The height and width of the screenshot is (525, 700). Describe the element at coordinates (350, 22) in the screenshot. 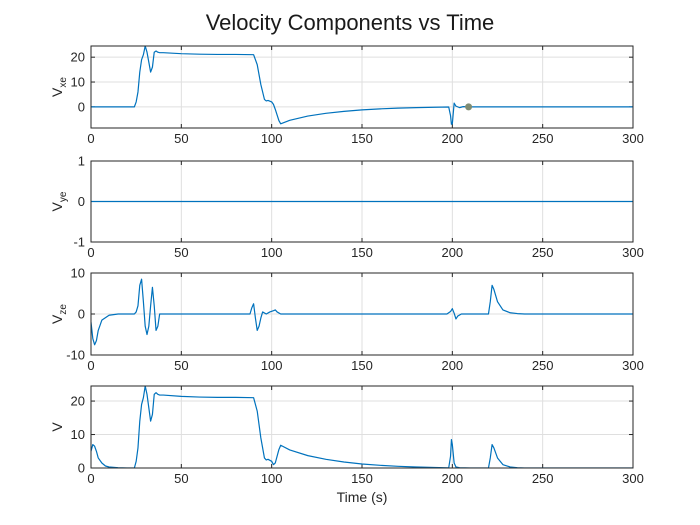

I see `figure-title: Velocity Components vs Time` at that location.